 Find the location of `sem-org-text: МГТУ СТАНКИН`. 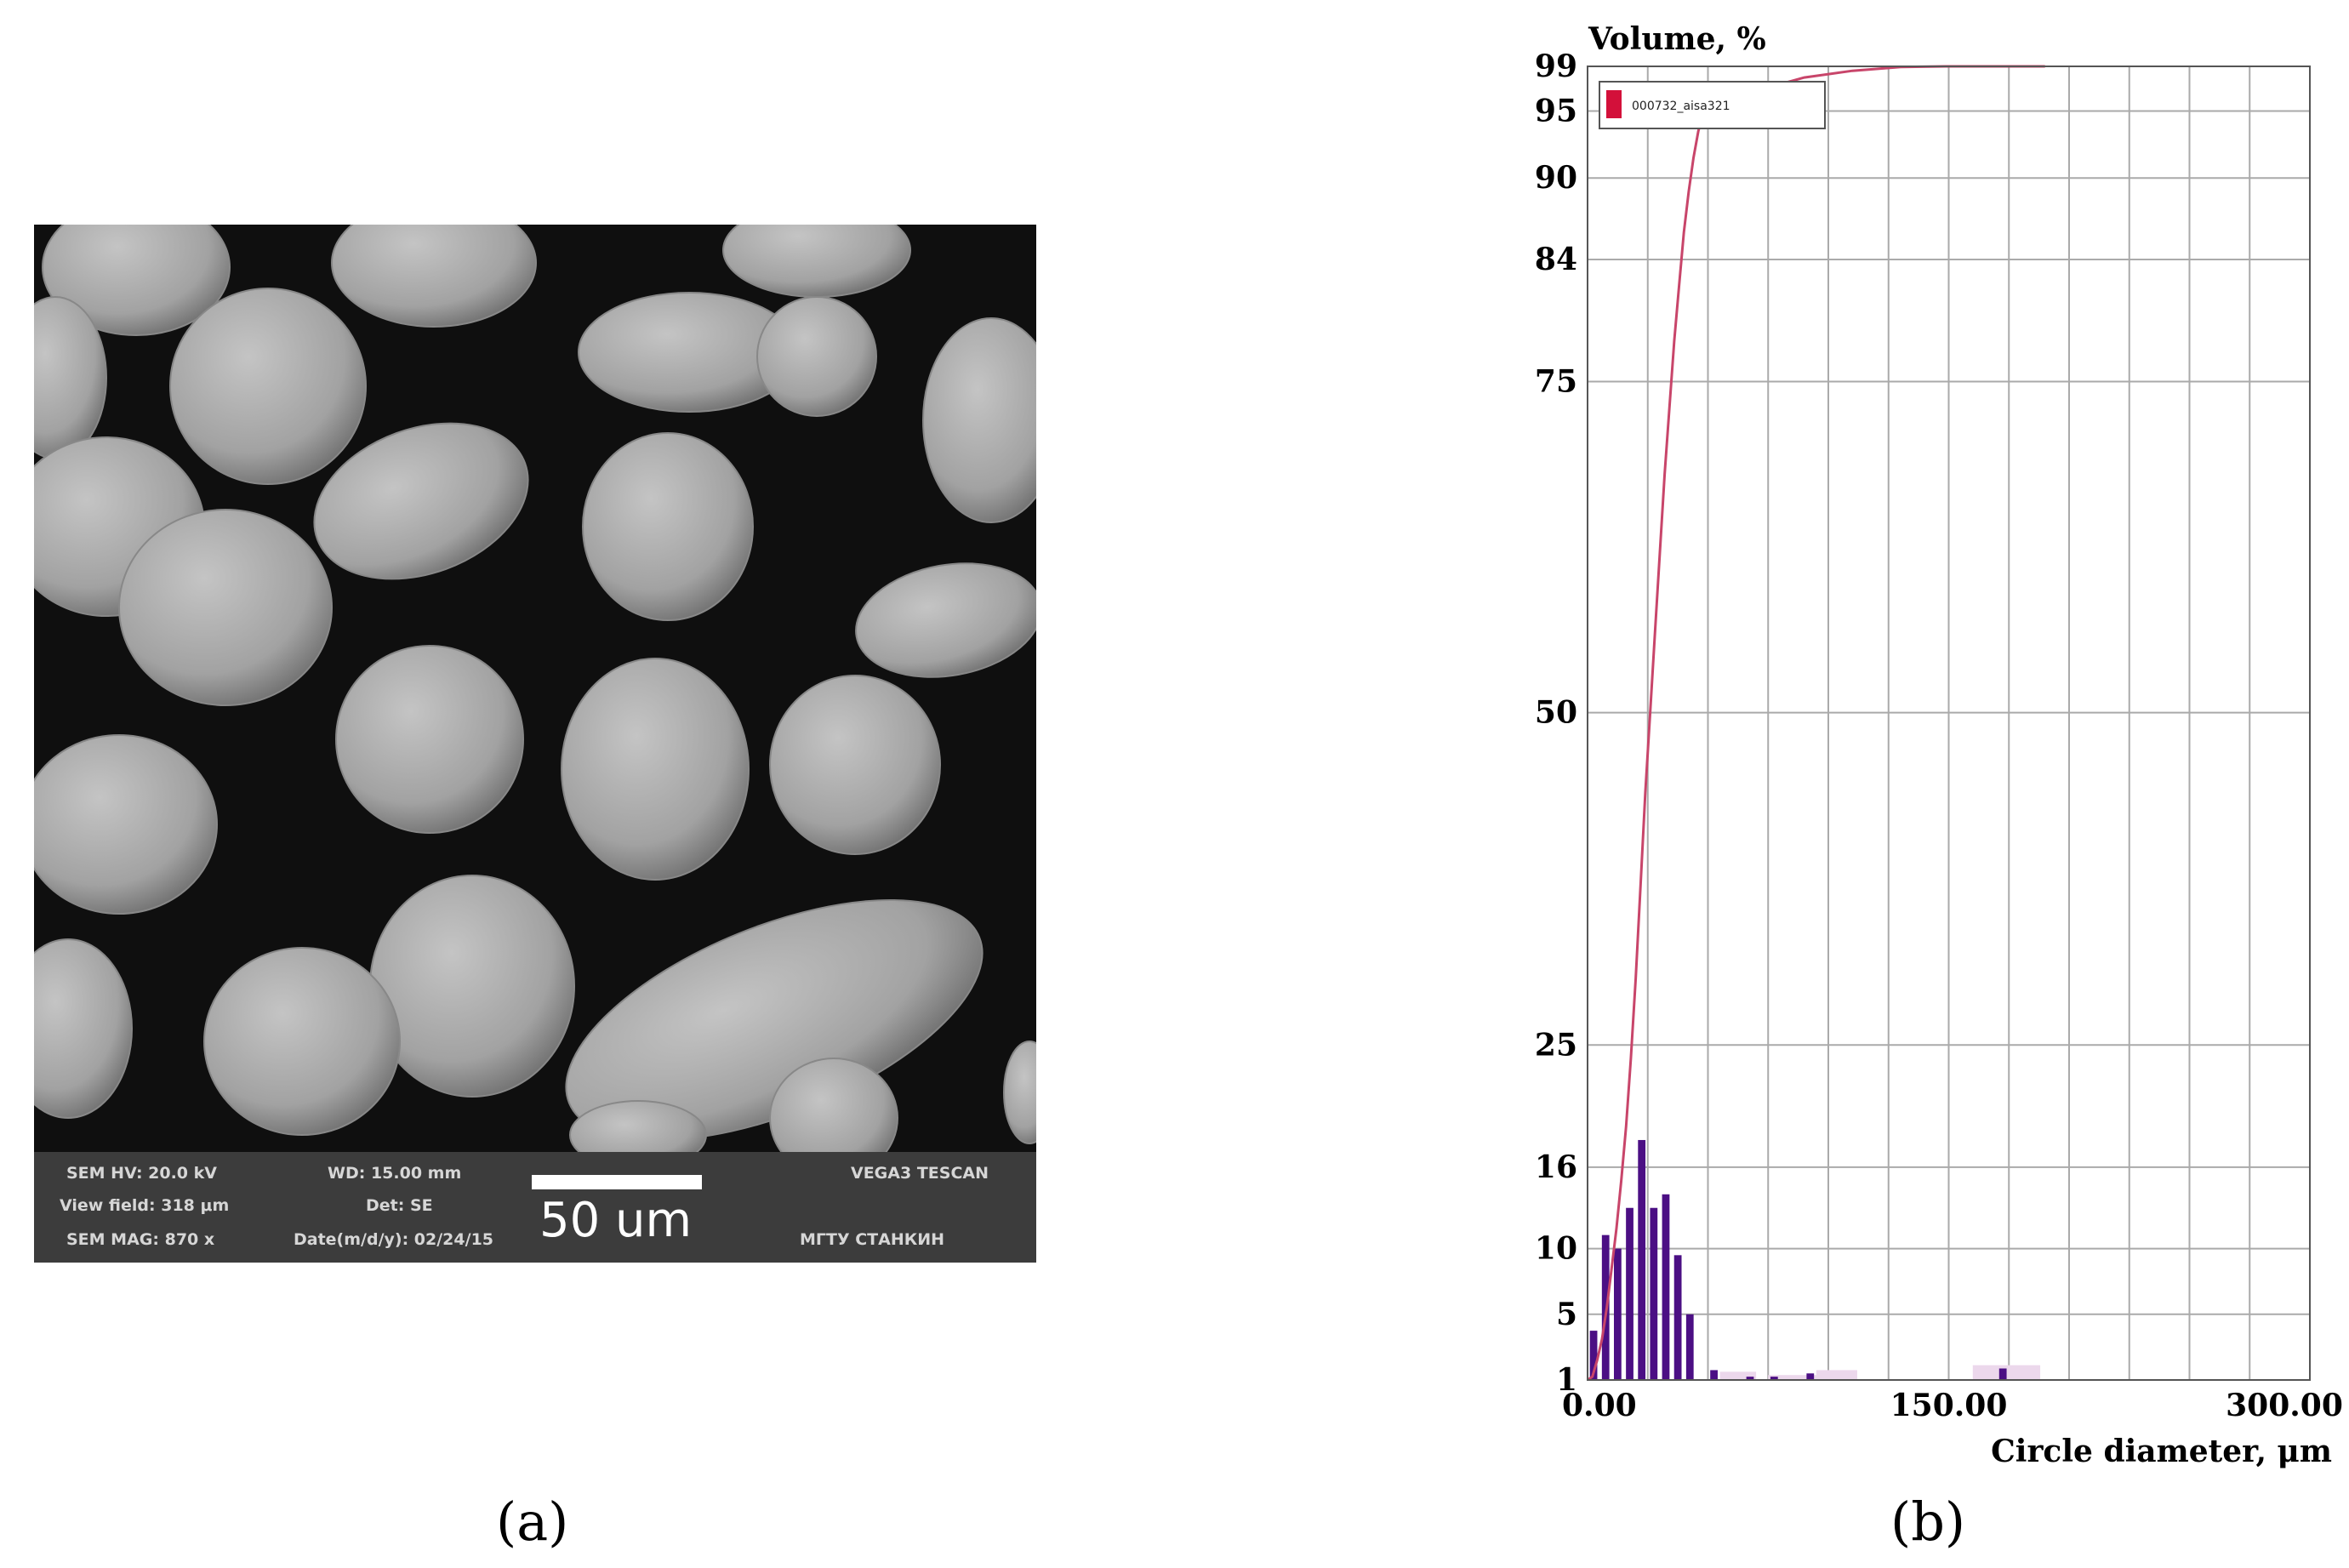

sem-org-text: МГТУ СТАНКИН is located at coordinates (872, 1239).